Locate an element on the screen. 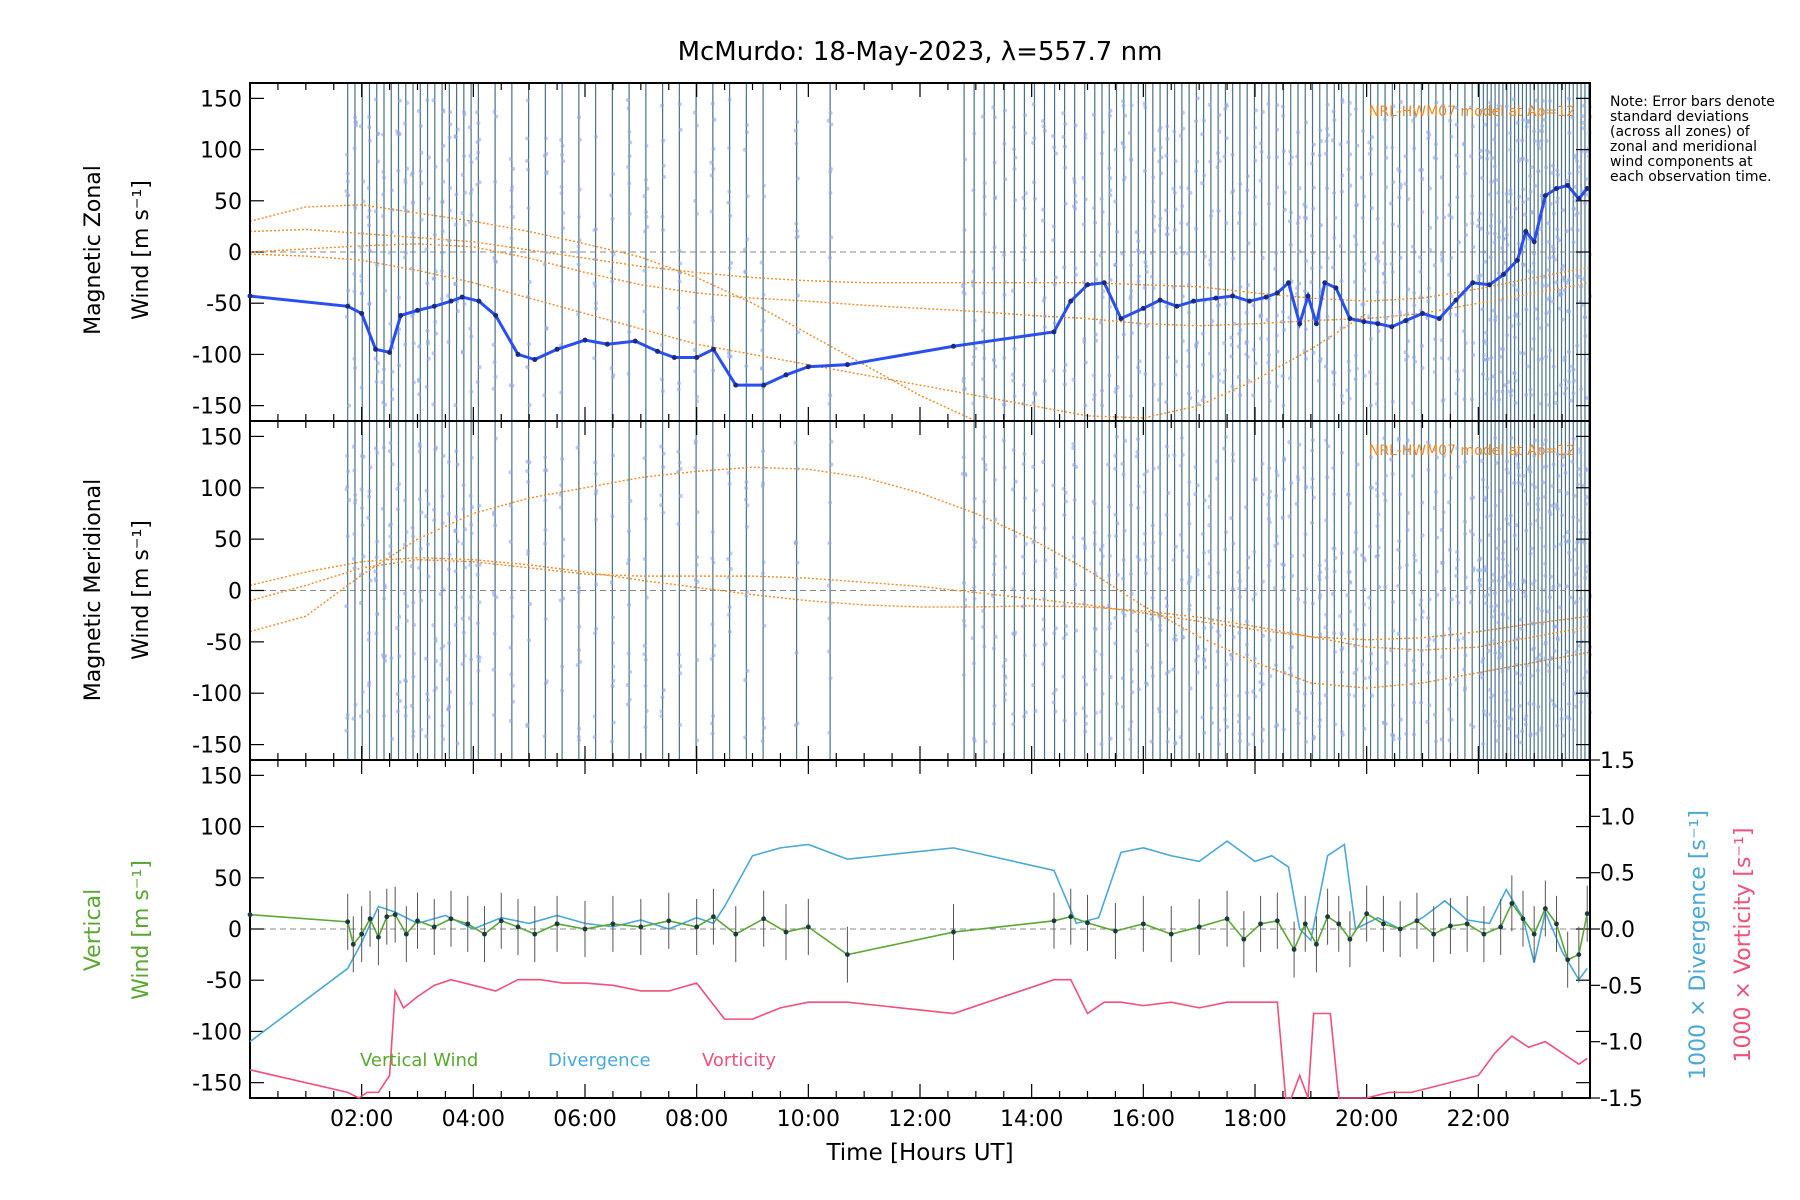 The height and width of the screenshot is (1200, 1800). vertical-ylabel-2: Wind [m s⁻¹] is located at coordinates (141, 930).